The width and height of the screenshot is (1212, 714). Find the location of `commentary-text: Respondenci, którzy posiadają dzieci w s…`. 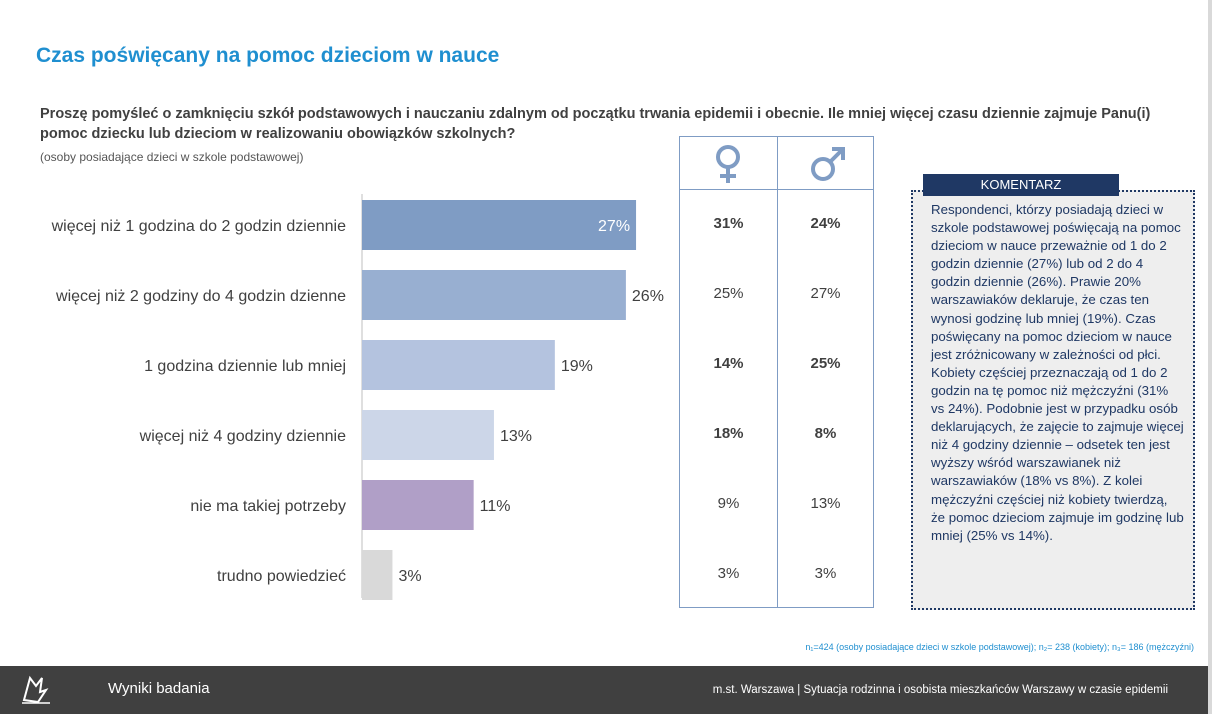

commentary-text: Respondenci, którzy posiadają dzieci w s… is located at coordinates (1057, 372).